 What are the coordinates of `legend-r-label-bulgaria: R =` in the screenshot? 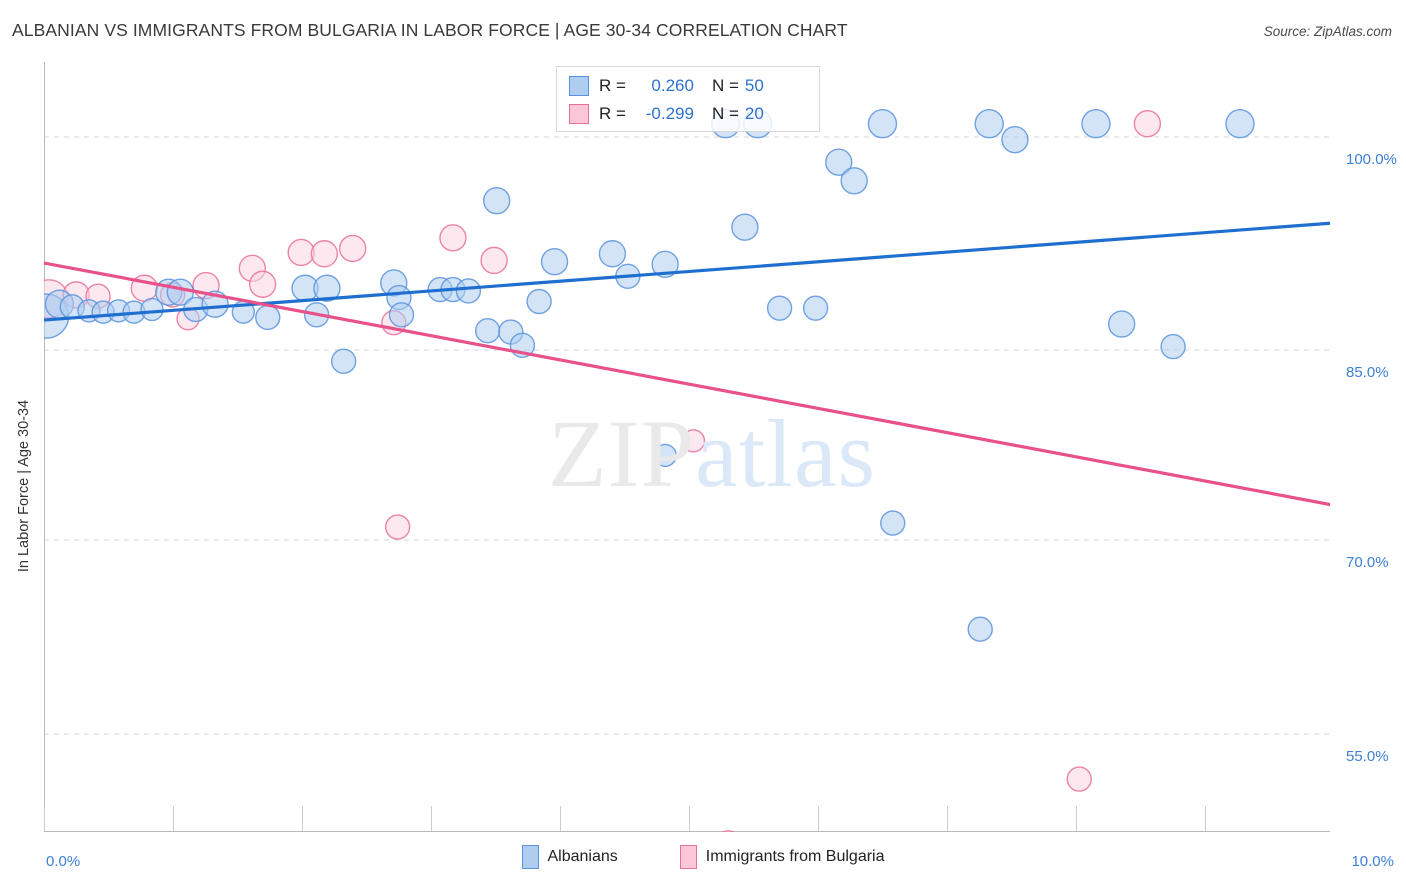 It's located at (612, 113).